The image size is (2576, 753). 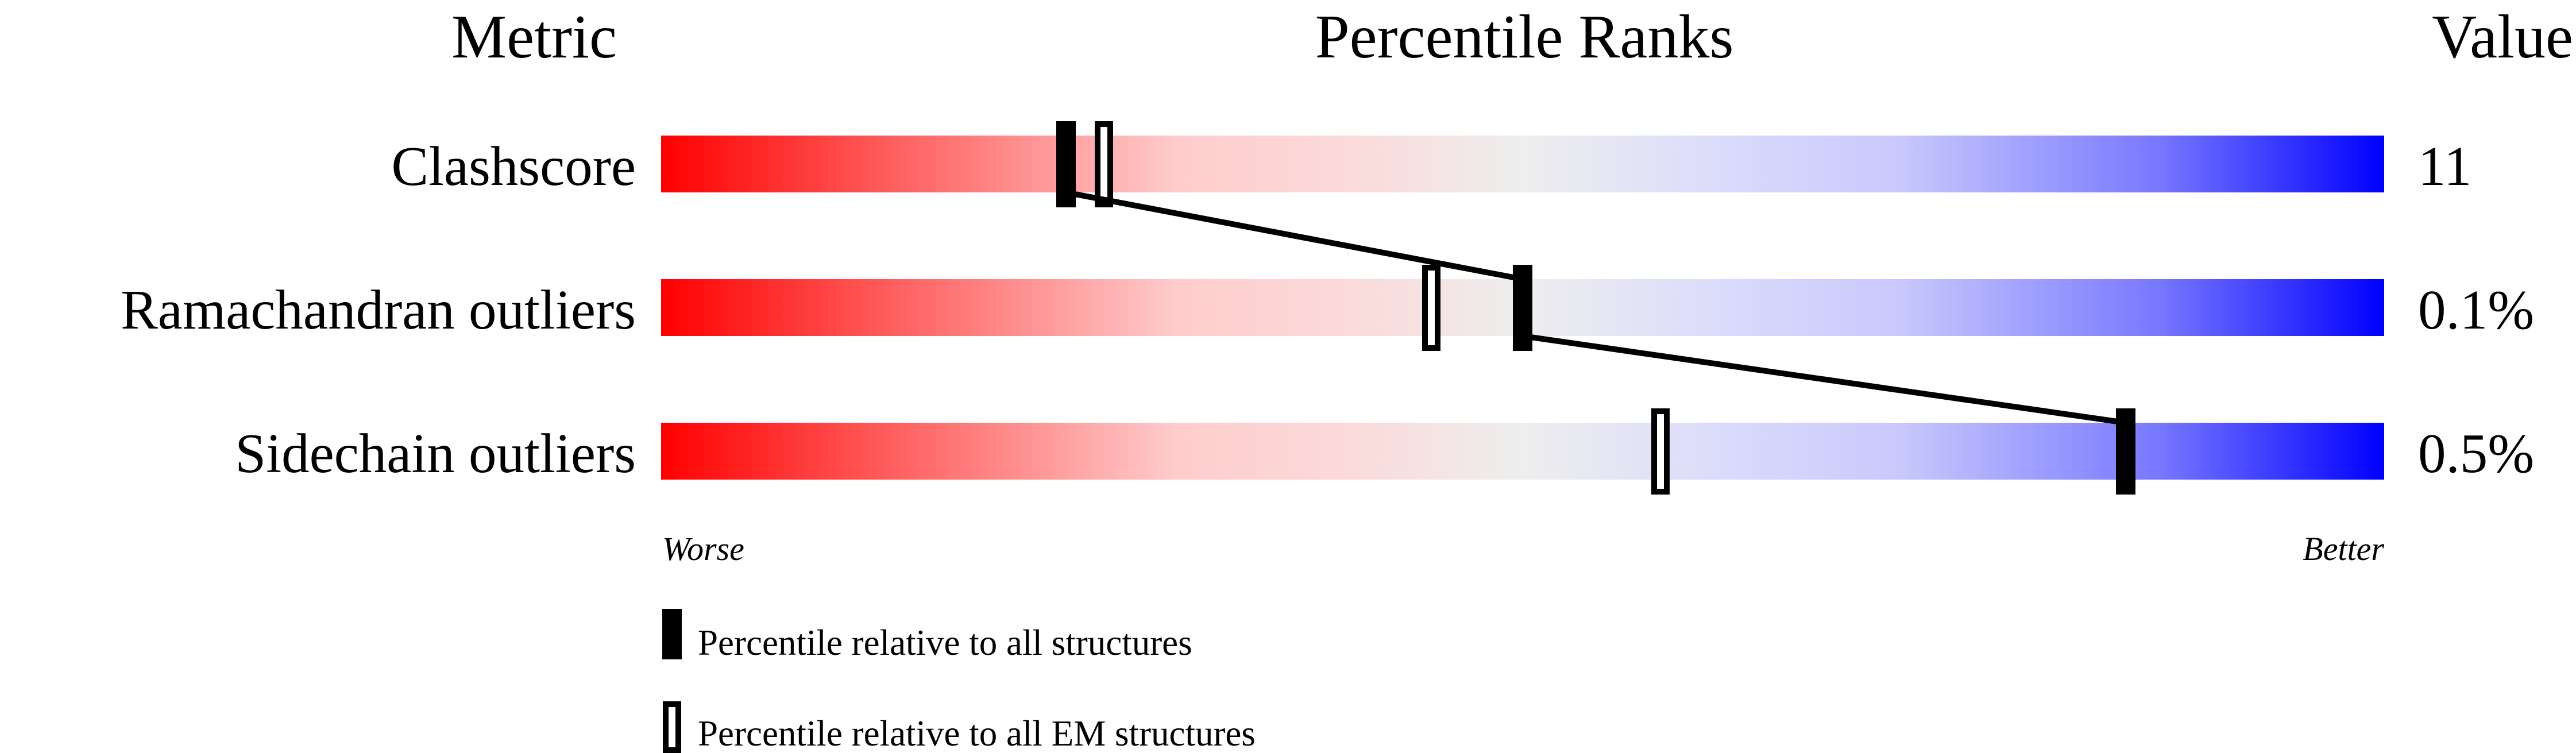 What do you see at coordinates (378, 310) in the screenshot?
I see `metric-label: Ramachandran outliers` at bounding box center [378, 310].